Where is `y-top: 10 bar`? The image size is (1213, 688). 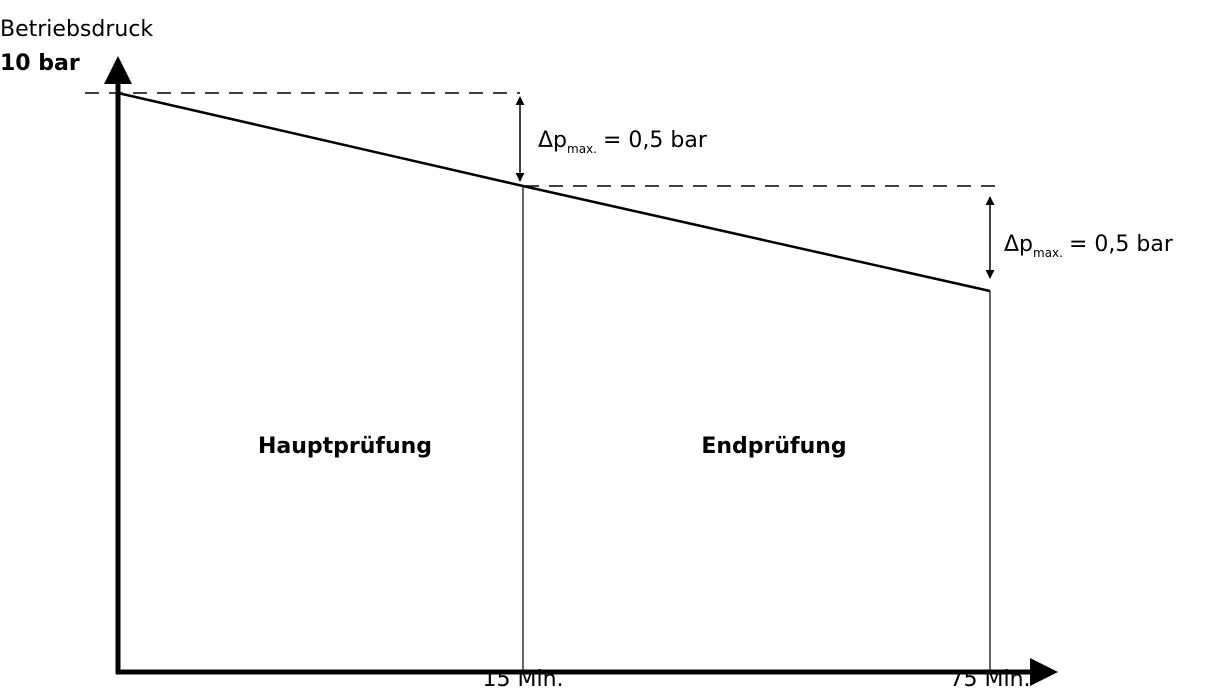
y-top: 10 bar is located at coordinates (40, 63).